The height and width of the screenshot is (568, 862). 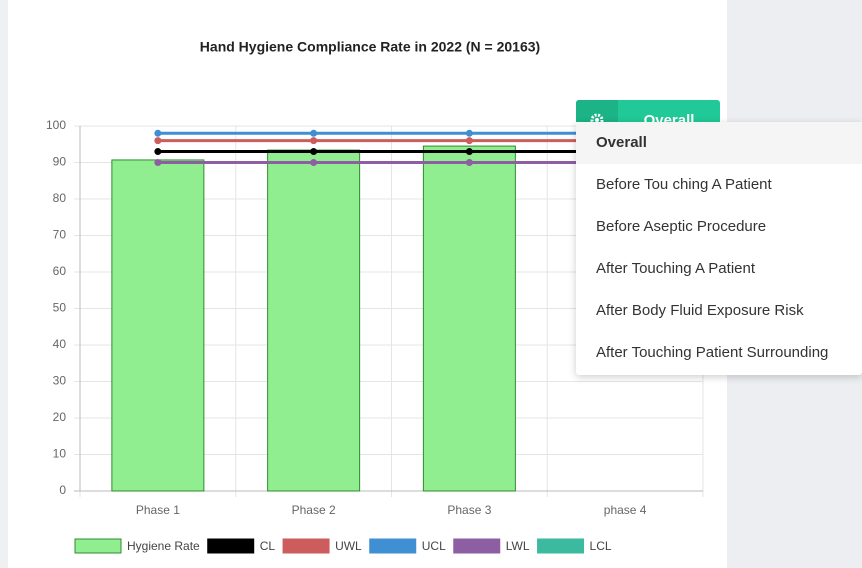 I want to click on y-tick-label: 50, so click(x=60, y=308).